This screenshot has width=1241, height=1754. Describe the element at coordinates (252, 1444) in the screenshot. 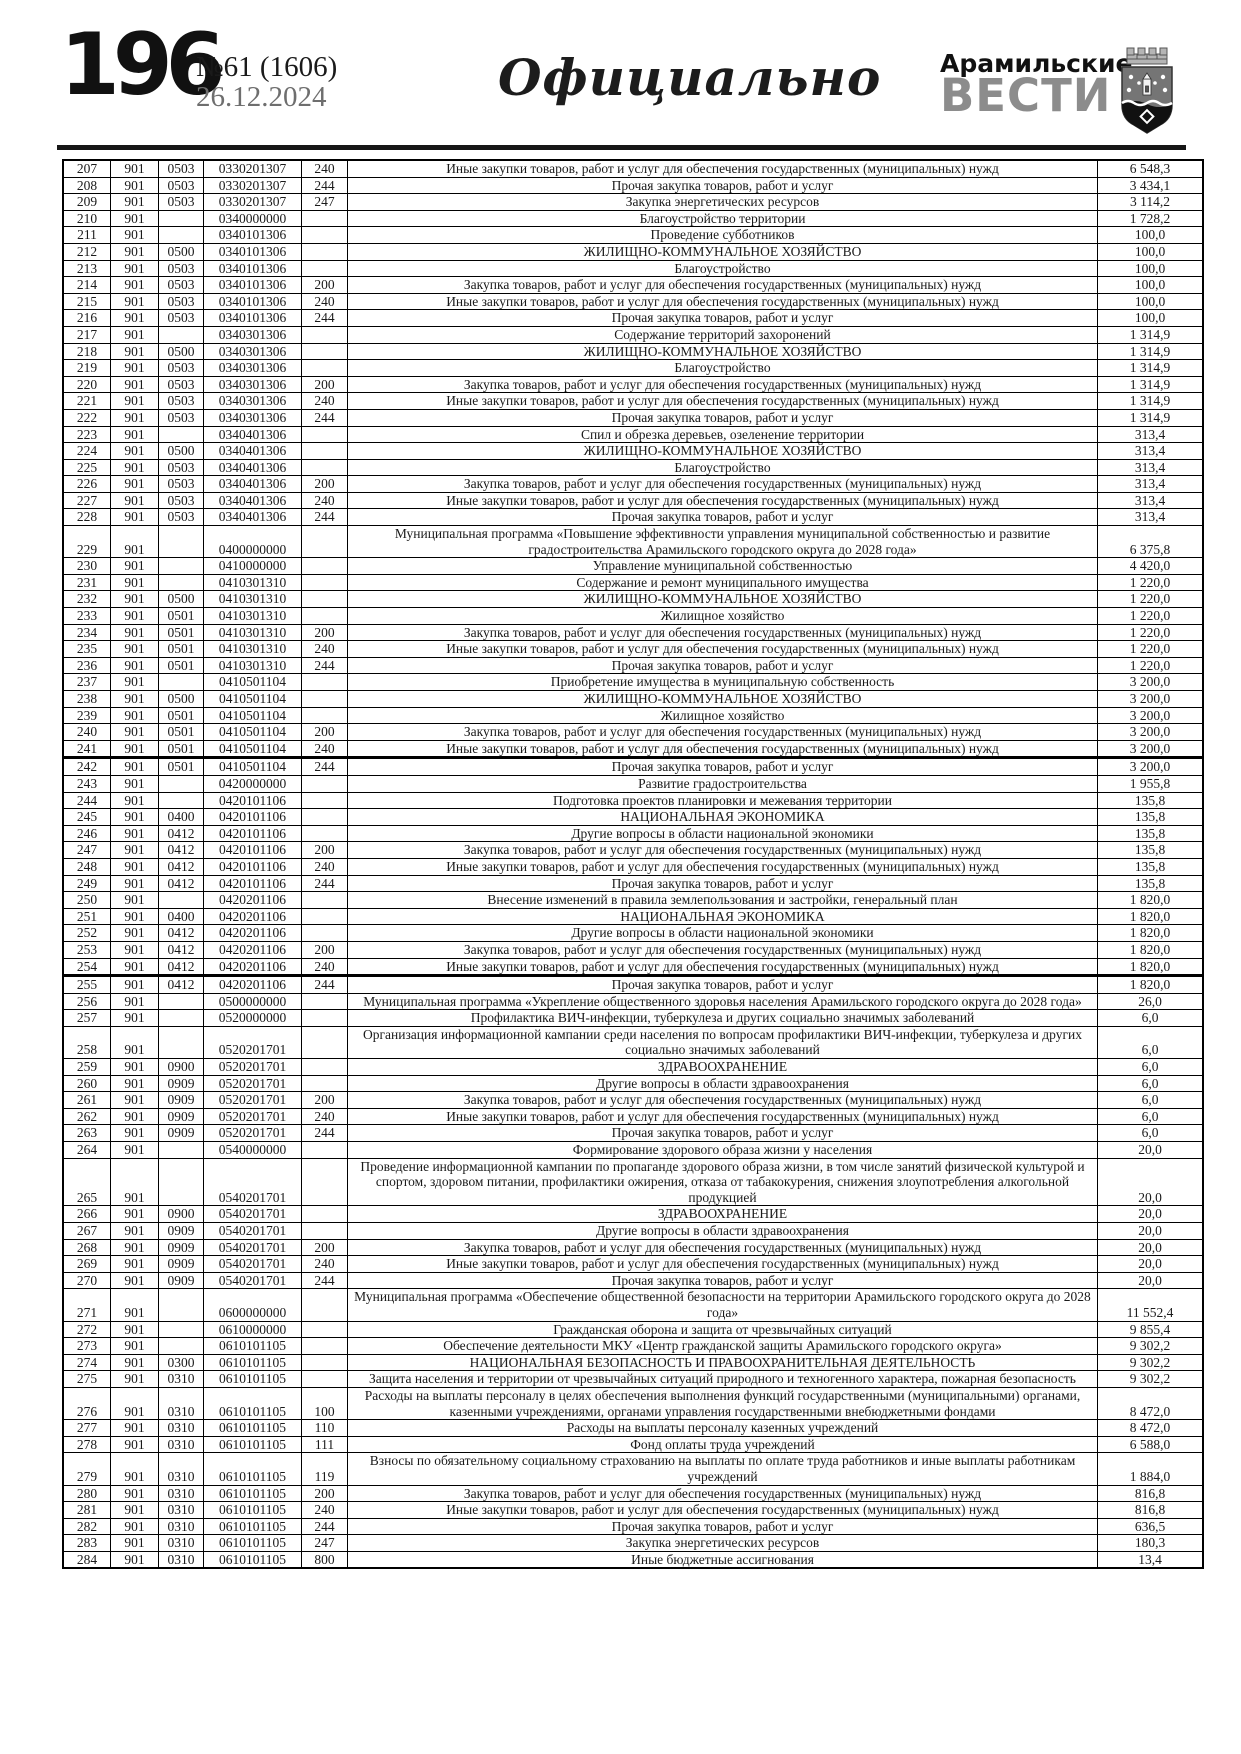

I see `program-code: 0610101105` at that location.